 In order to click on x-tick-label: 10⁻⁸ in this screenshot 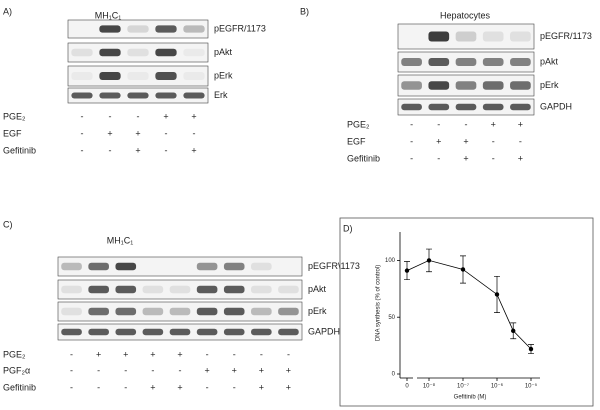, I will do `click(429, 386)`.